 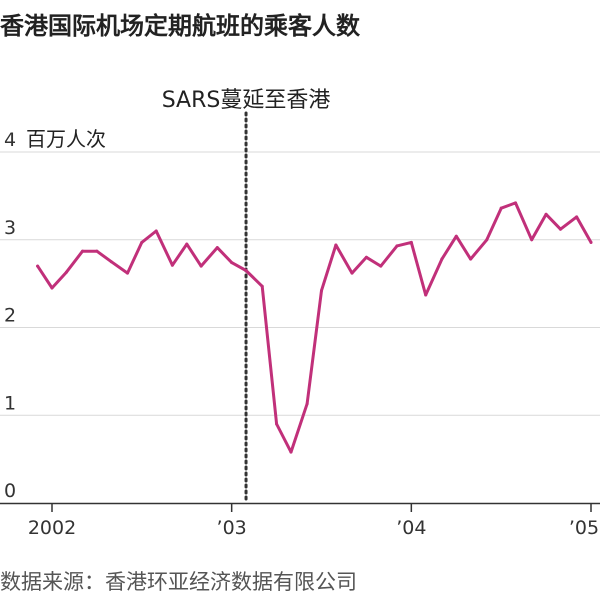 I want to click on y-unit-label: 百万人次, so click(x=66, y=139).